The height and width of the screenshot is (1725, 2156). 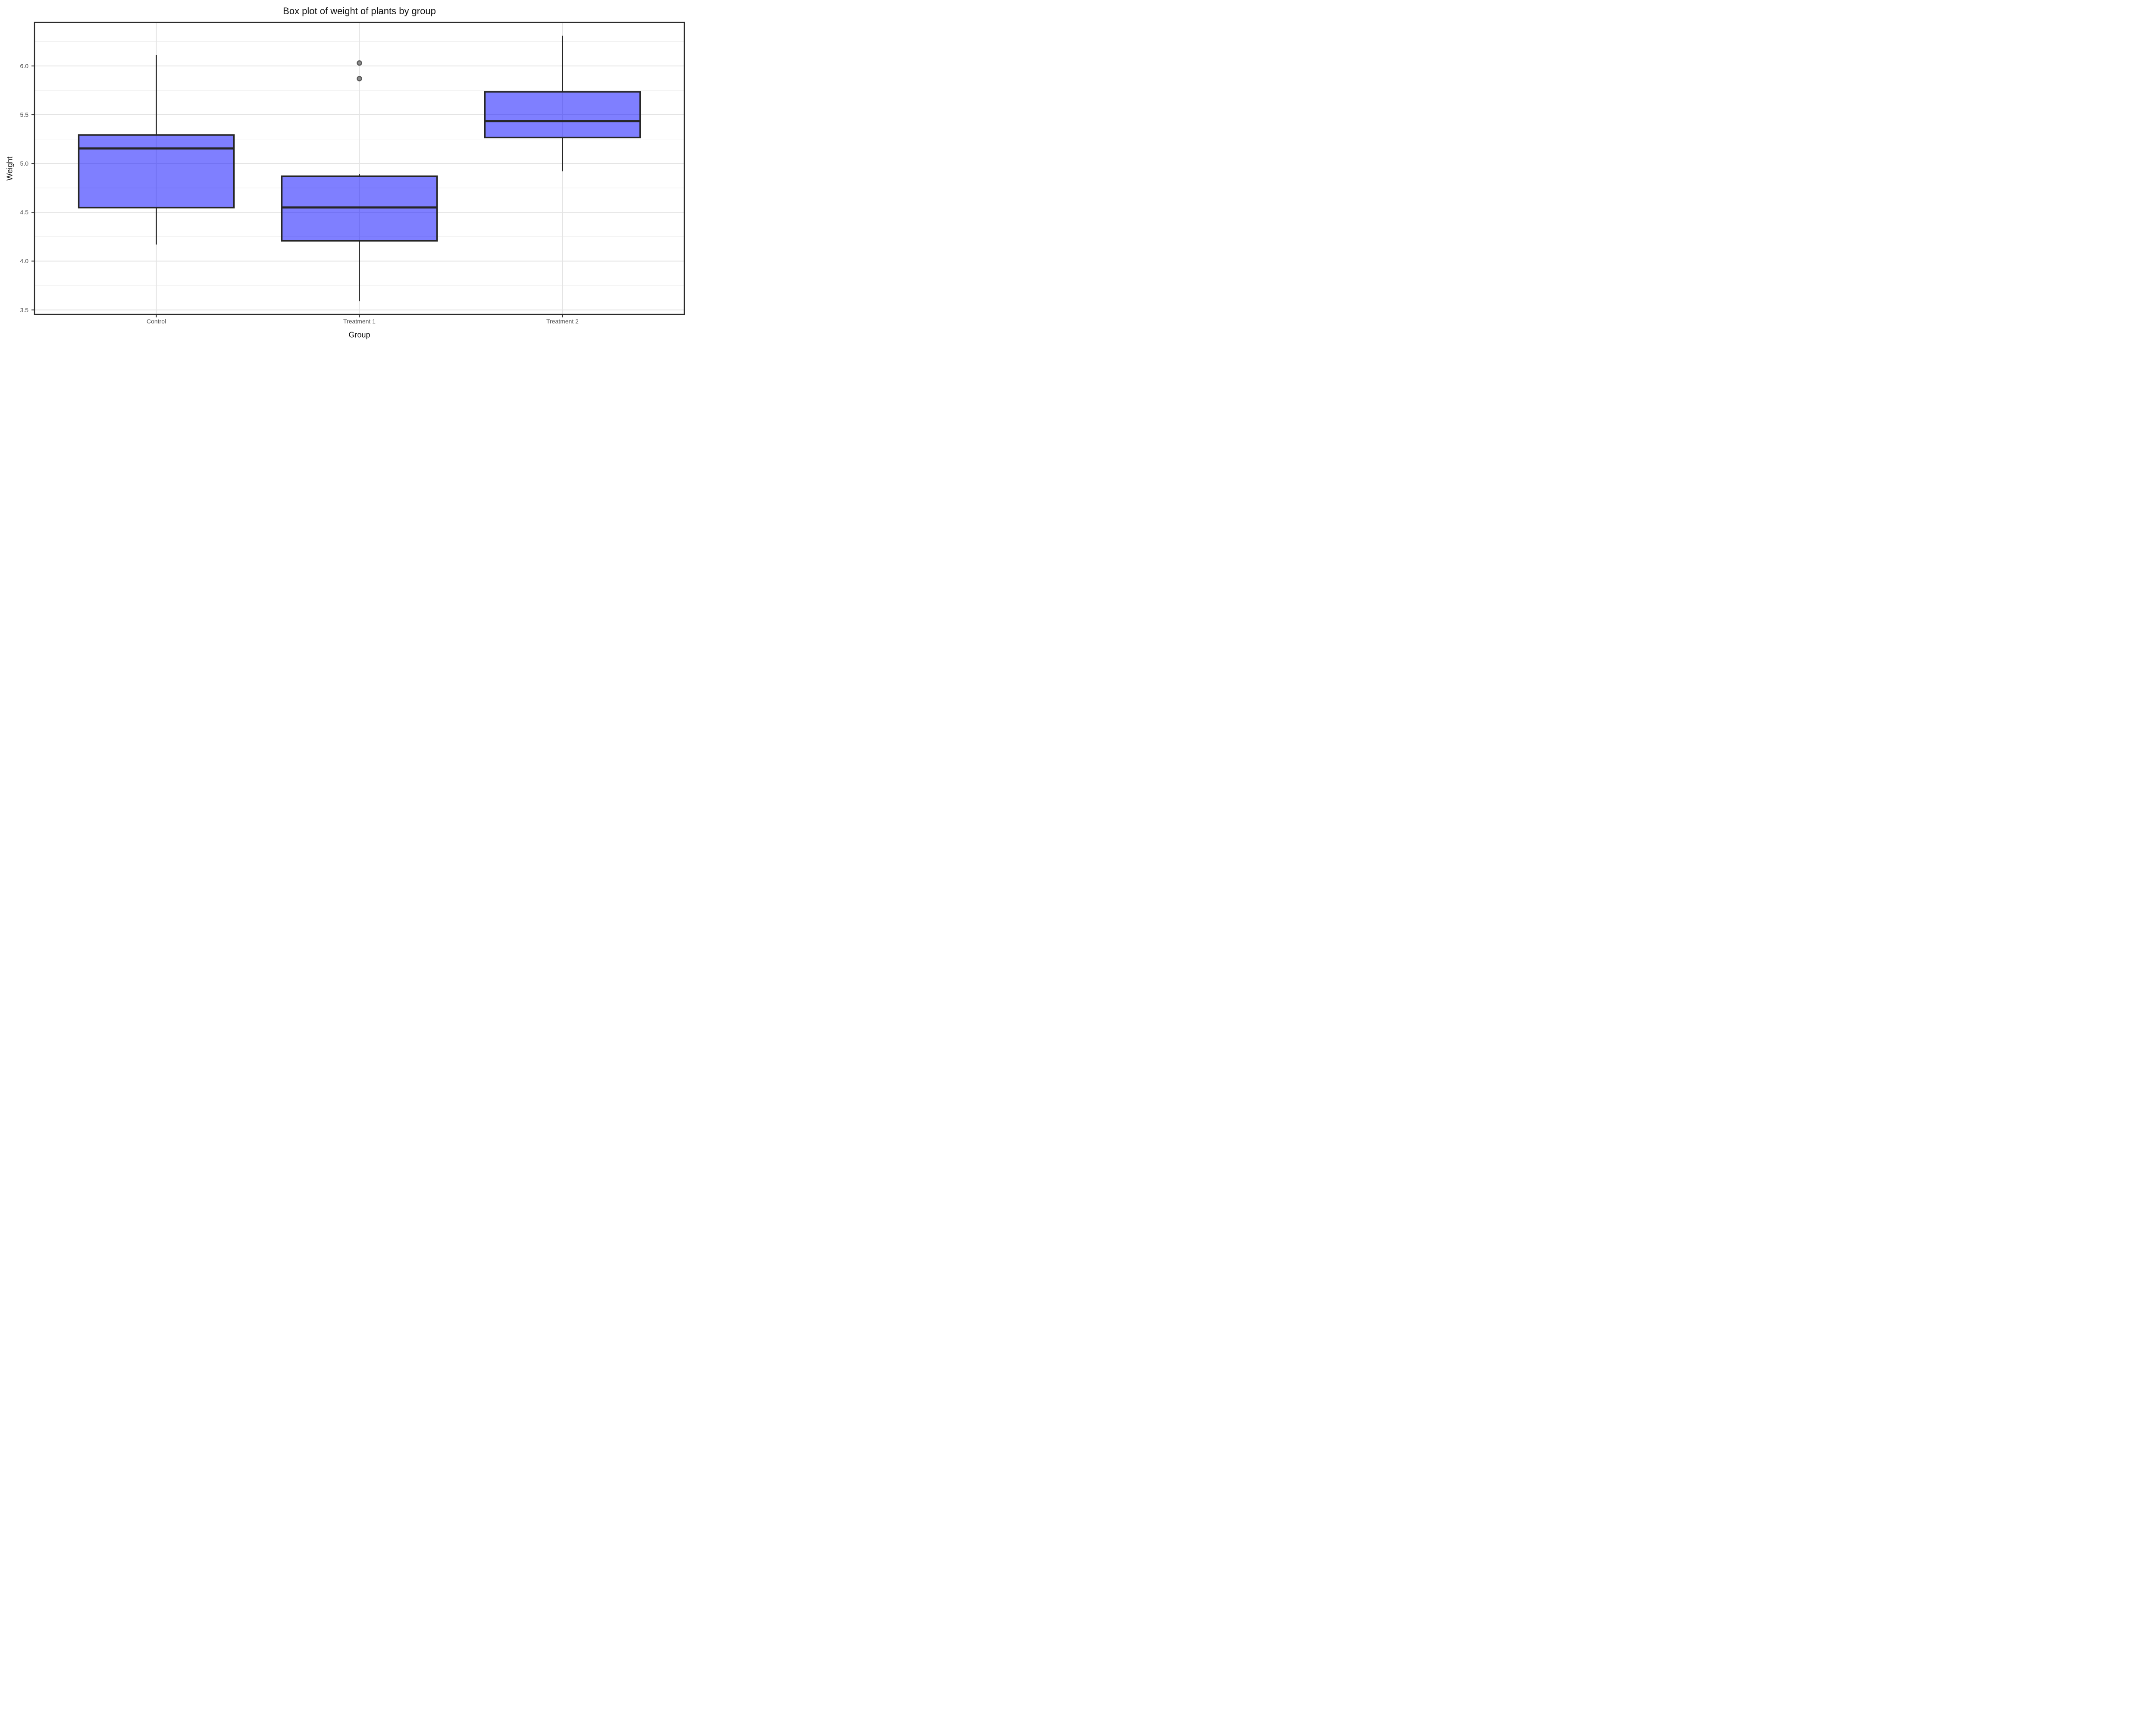 What do you see at coordinates (24, 213) in the screenshot?
I see `y-tick-label: 4.5` at bounding box center [24, 213].